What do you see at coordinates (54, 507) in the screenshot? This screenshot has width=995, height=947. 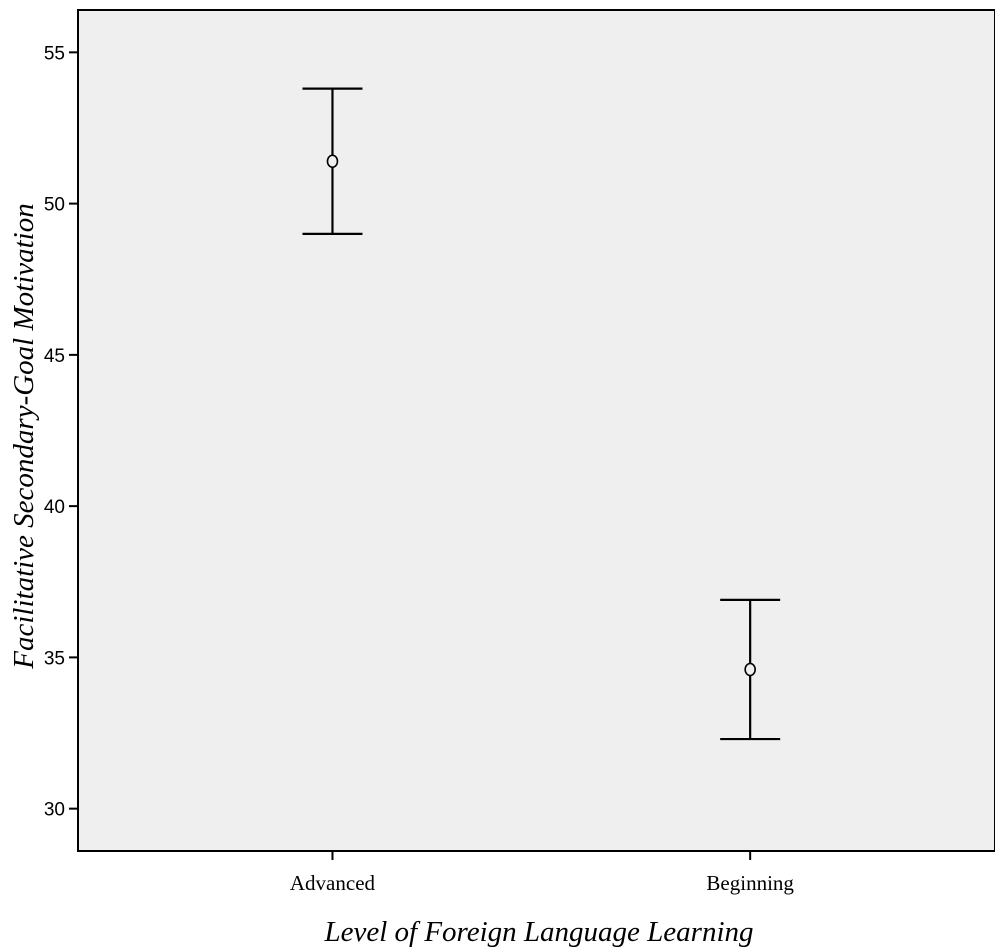 I see `y-tick-label: 40` at bounding box center [54, 507].